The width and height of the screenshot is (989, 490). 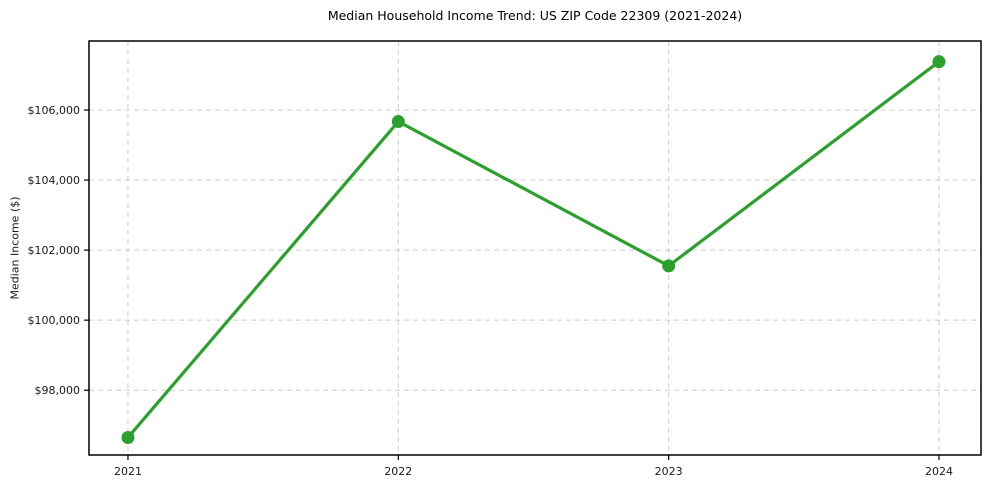 What do you see at coordinates (54, 110) in the screenshot?
I see `y-tick-label: $106,000` at bounding box center [54, 110].